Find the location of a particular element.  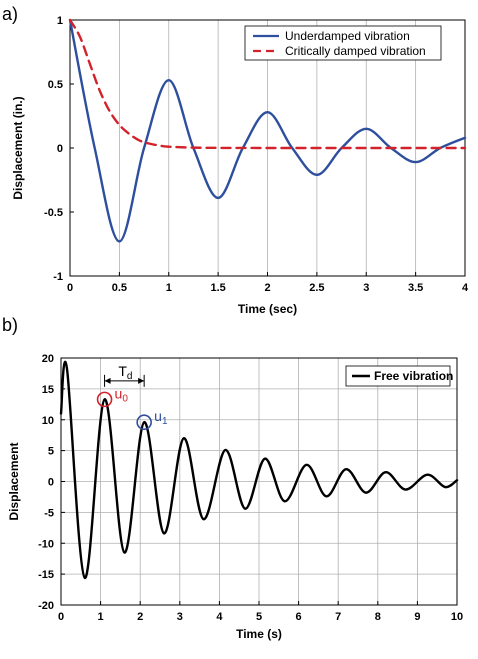

amplitude-label-u0: u0 is located at coordinates (122, 394).